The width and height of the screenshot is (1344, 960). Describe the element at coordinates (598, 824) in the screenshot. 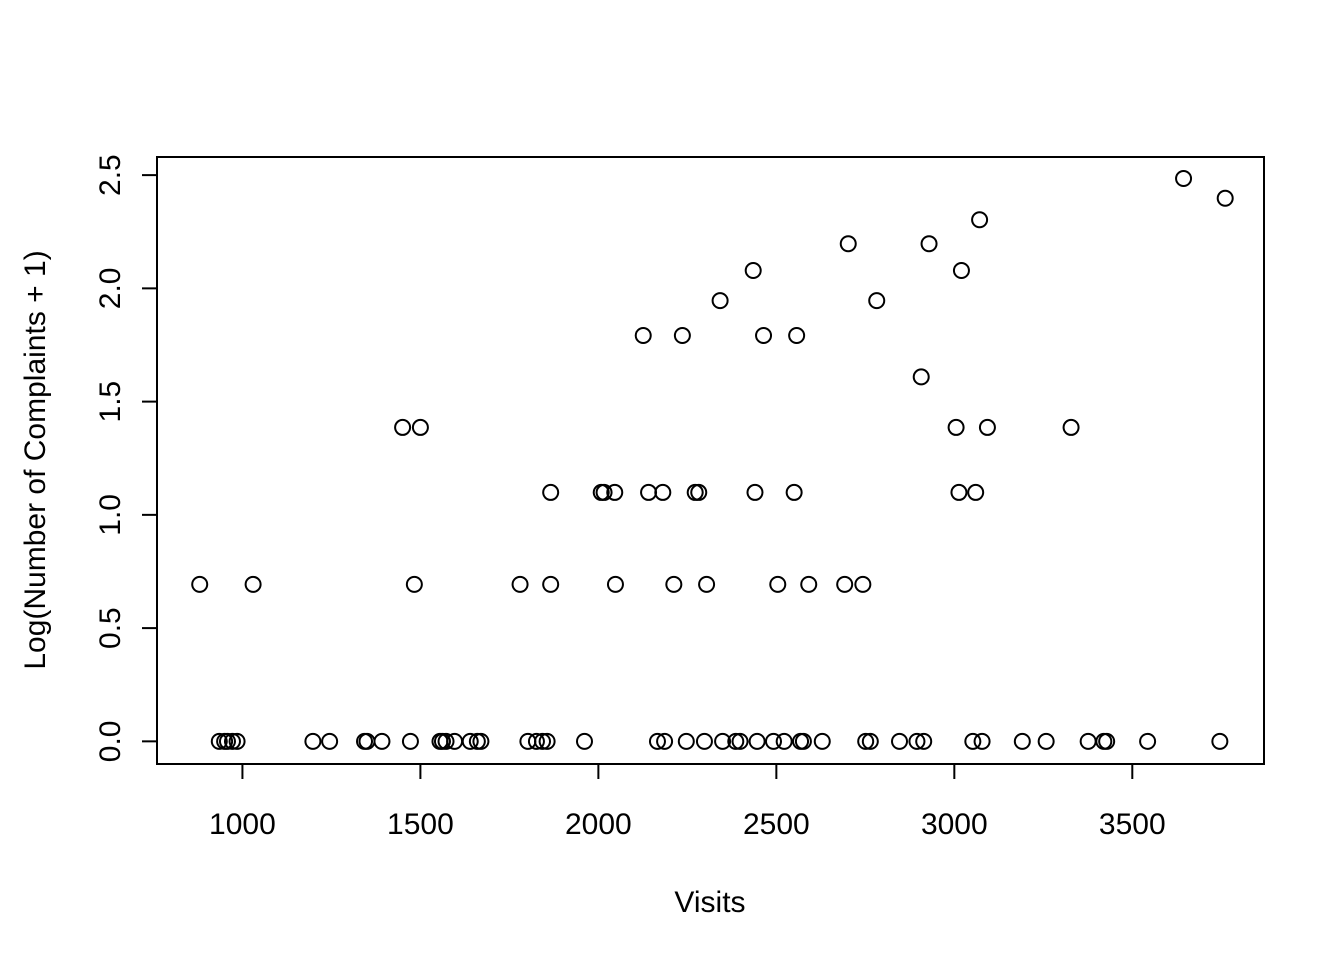

I see `x-tick-label: 2000` at that location.